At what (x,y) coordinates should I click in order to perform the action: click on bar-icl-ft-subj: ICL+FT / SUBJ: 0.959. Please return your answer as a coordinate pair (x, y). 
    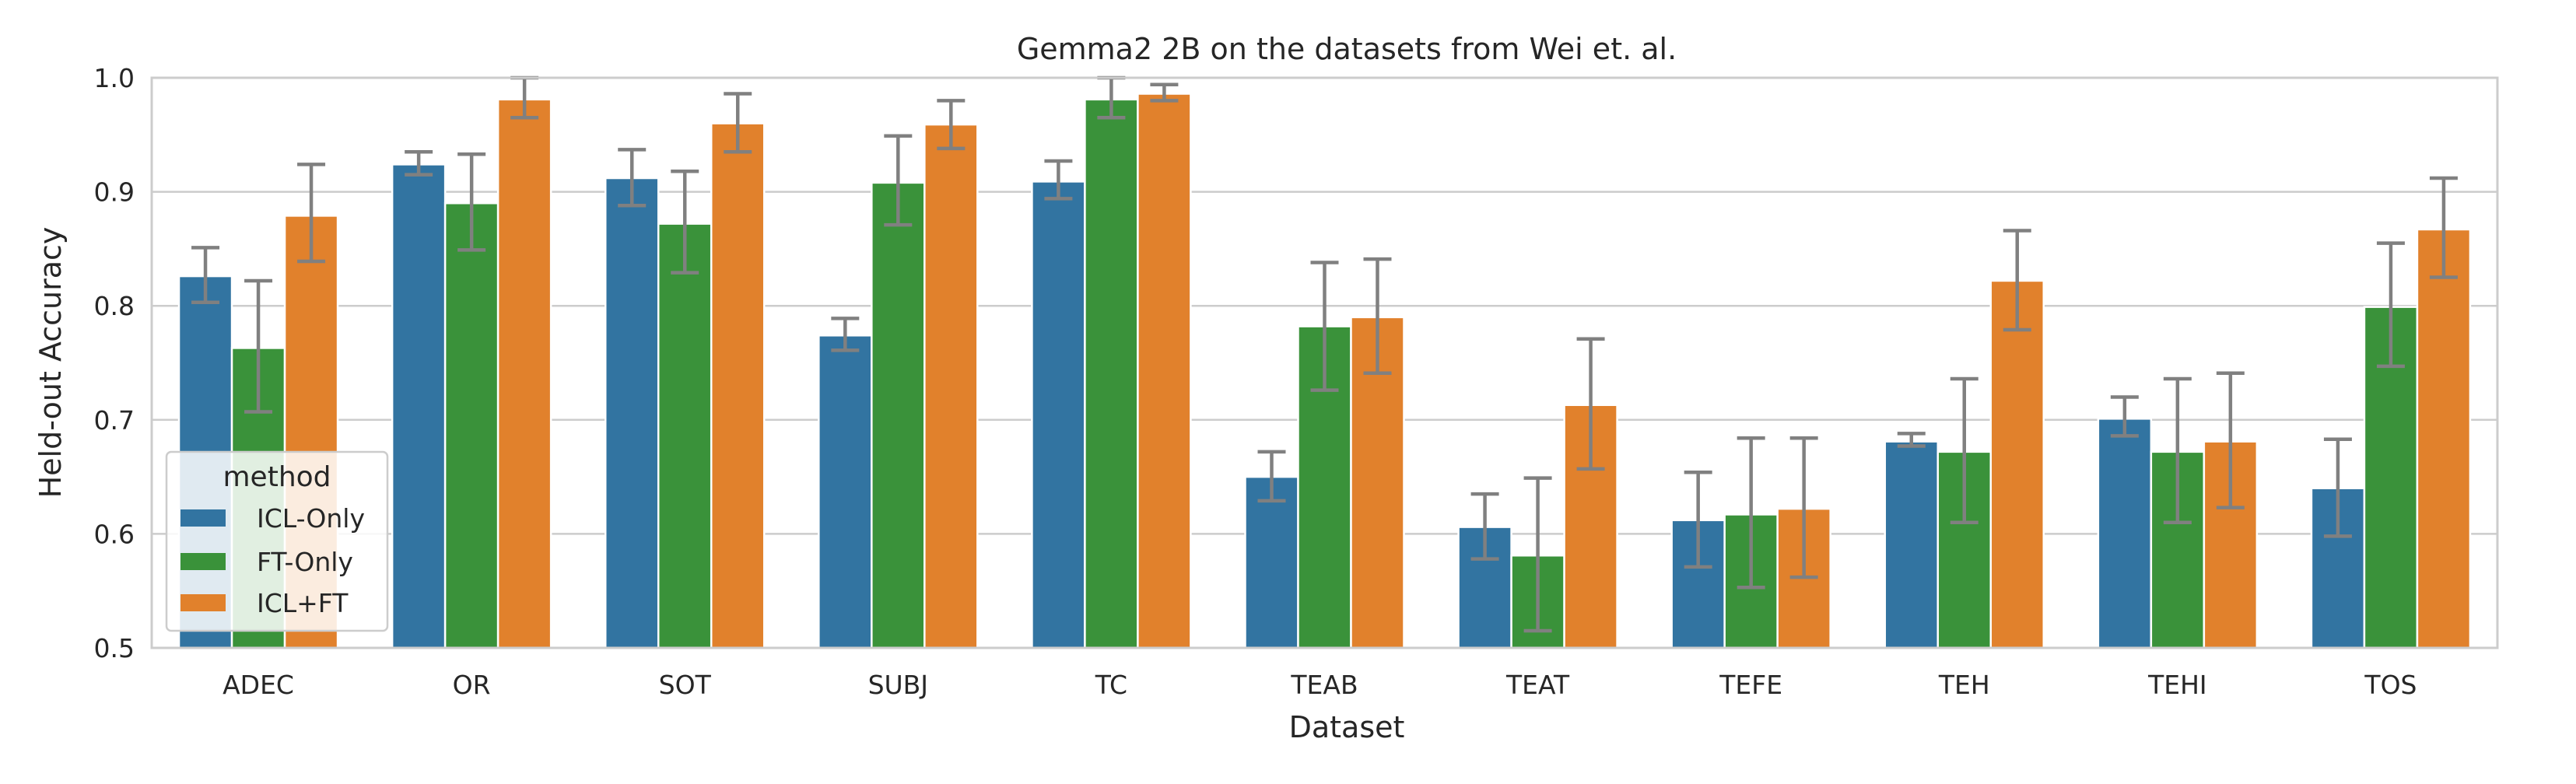
    Looking at the image, I should click on (952, 386).